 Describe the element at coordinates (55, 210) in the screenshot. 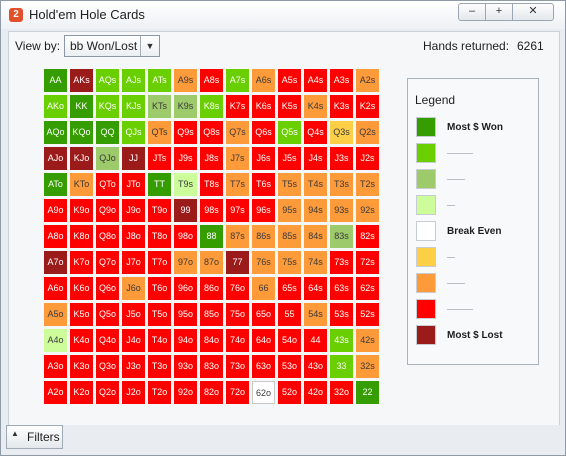

I see `hand-cell-A9o: A9o` at that location.